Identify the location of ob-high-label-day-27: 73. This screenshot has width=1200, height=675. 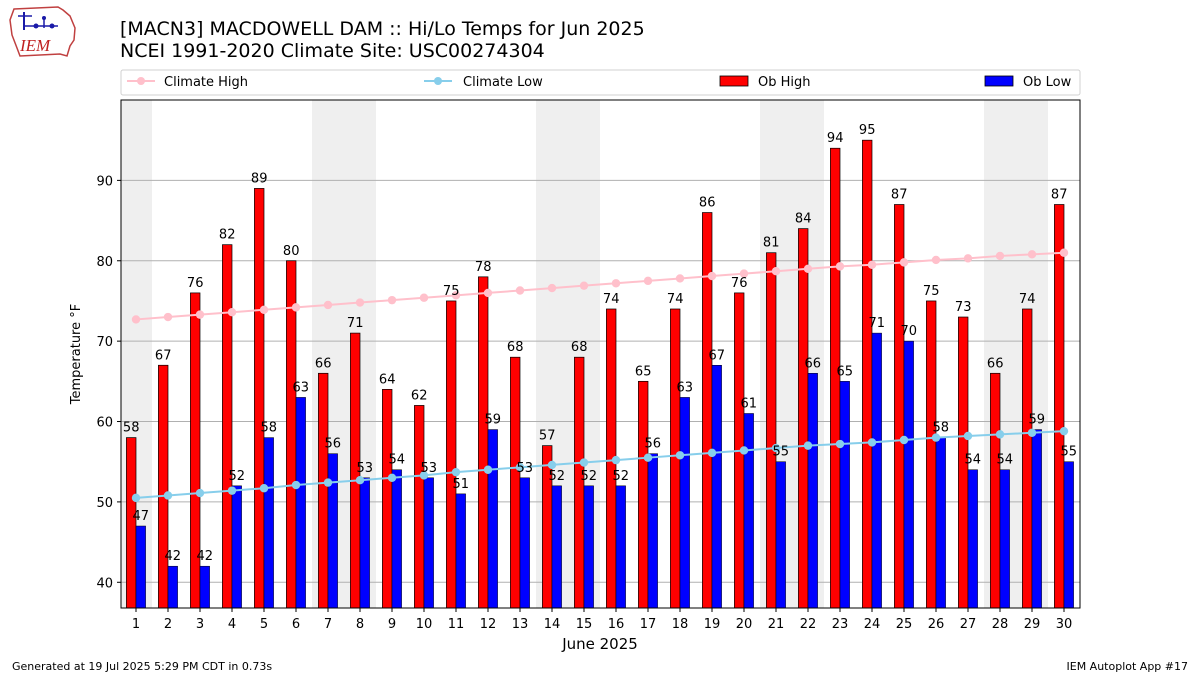
(963, 307).